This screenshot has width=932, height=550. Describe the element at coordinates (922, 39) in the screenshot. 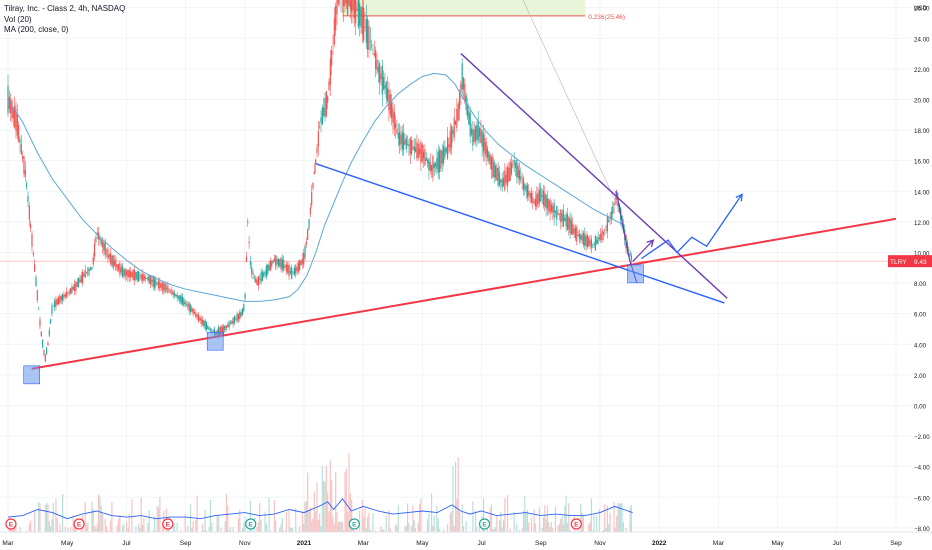

I see `y-tick-label: 24.00` at that location.